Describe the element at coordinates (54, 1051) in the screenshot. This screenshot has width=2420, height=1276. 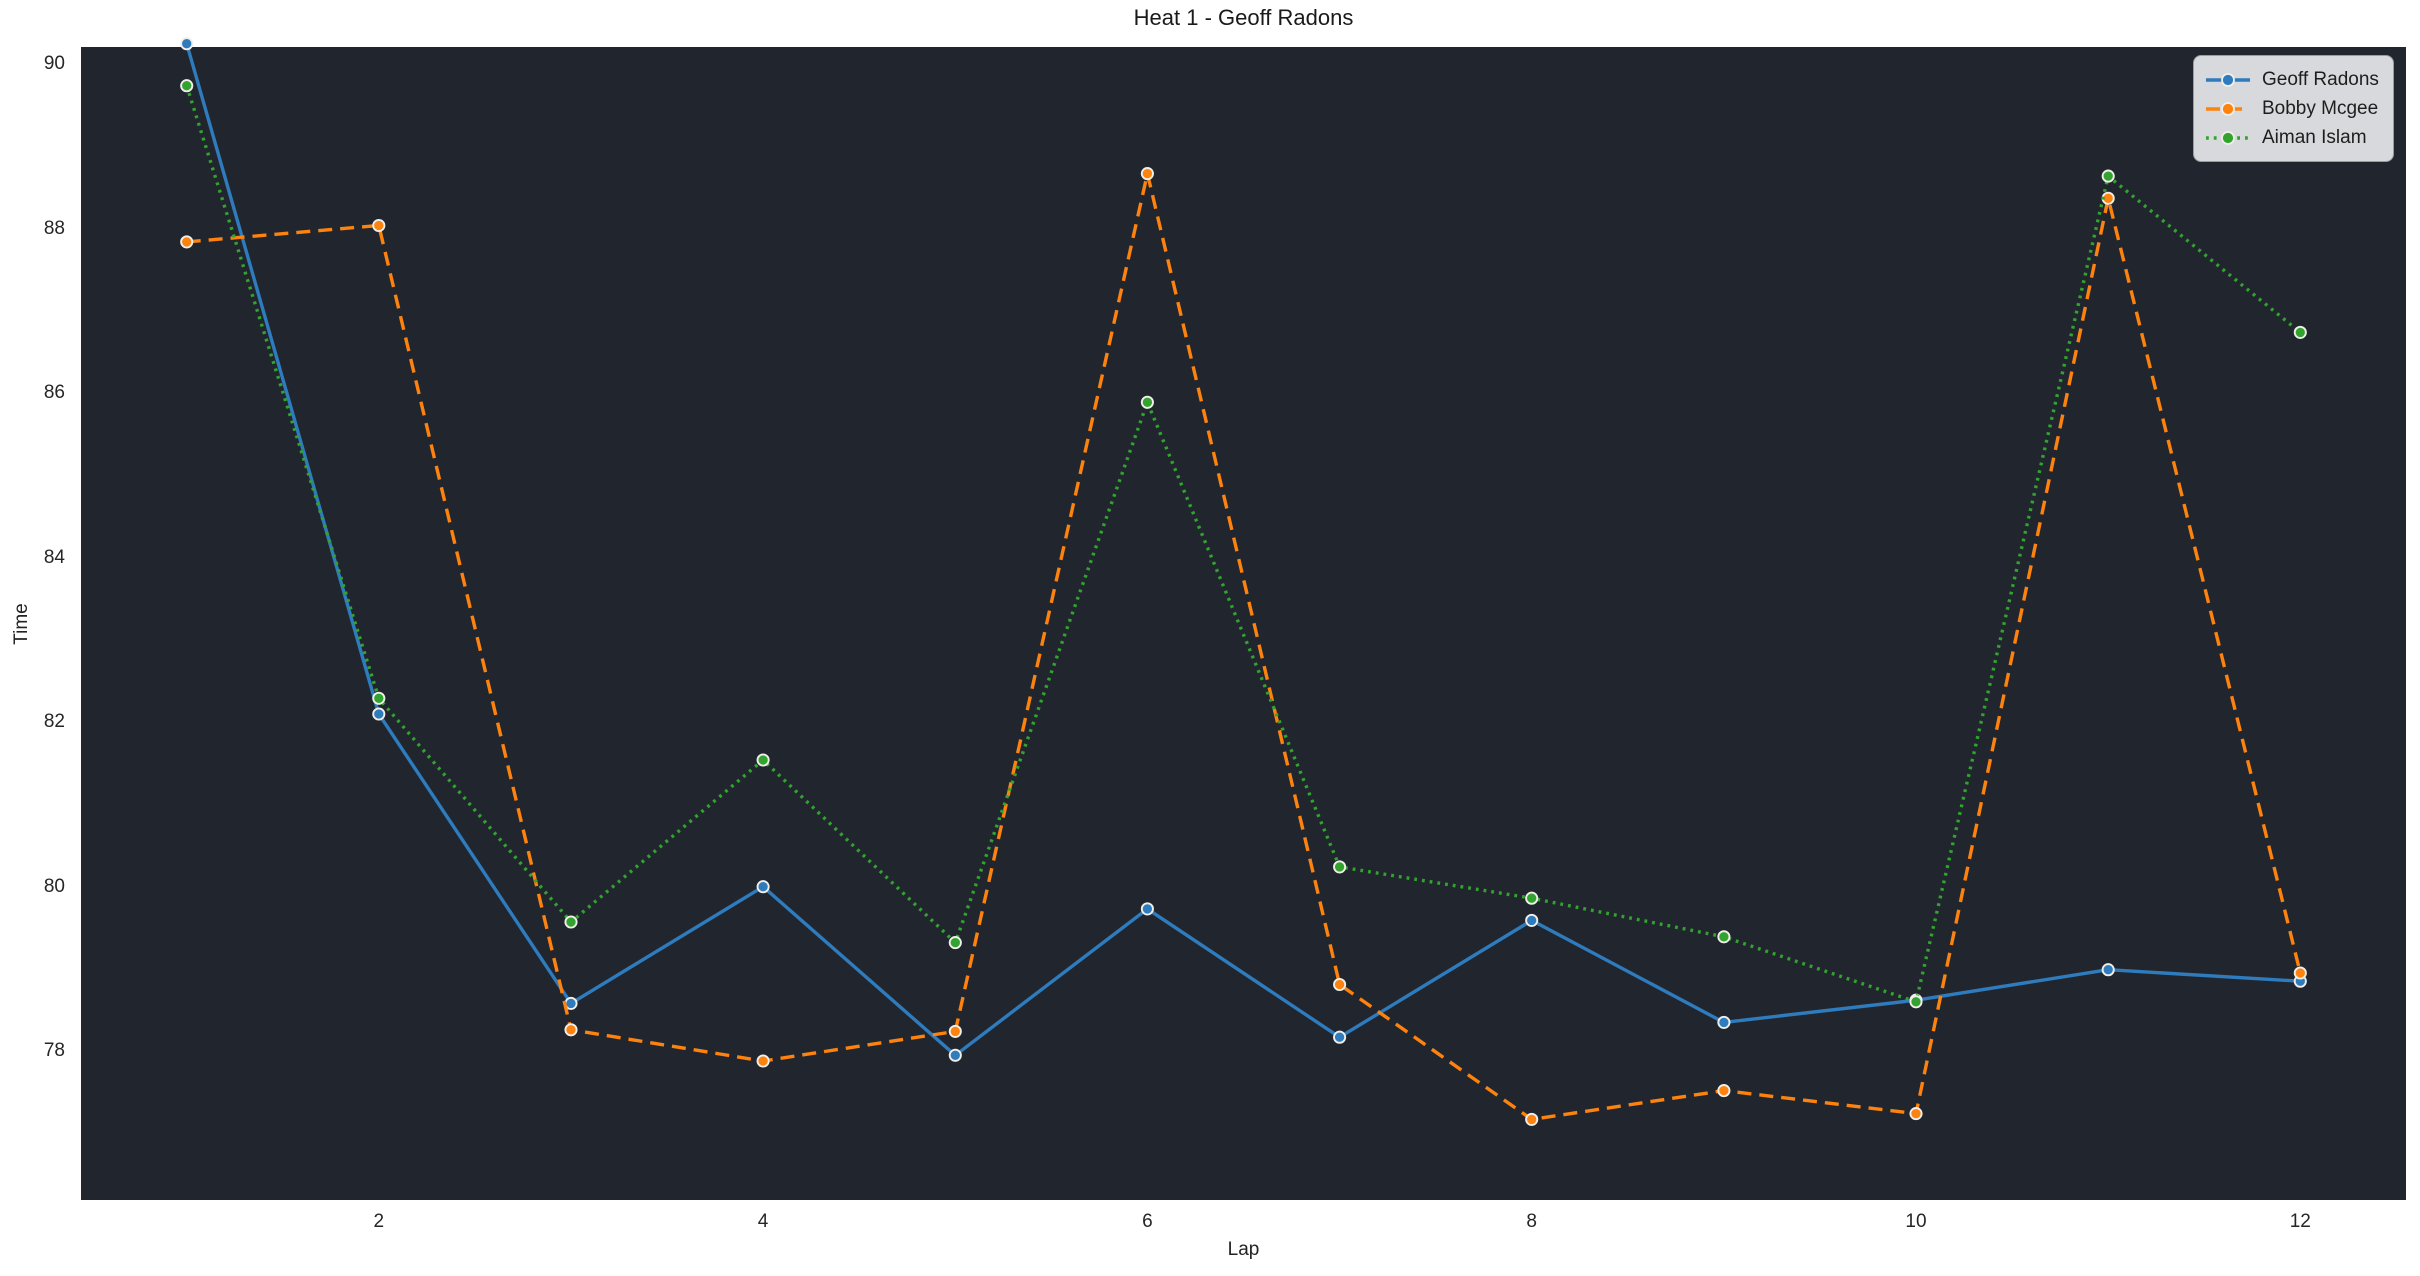
I see `y-tick-78: 78` at that location.